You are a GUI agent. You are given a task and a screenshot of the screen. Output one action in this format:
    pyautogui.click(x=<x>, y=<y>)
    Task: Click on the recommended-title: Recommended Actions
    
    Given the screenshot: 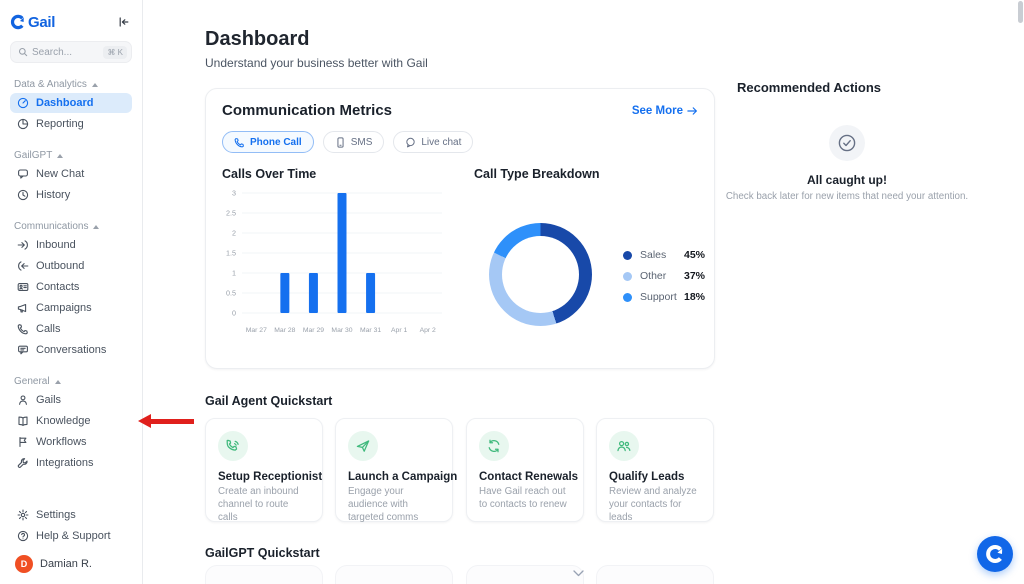 What is the action you would take?
    pyautogui.click(x=809, y=87)
    